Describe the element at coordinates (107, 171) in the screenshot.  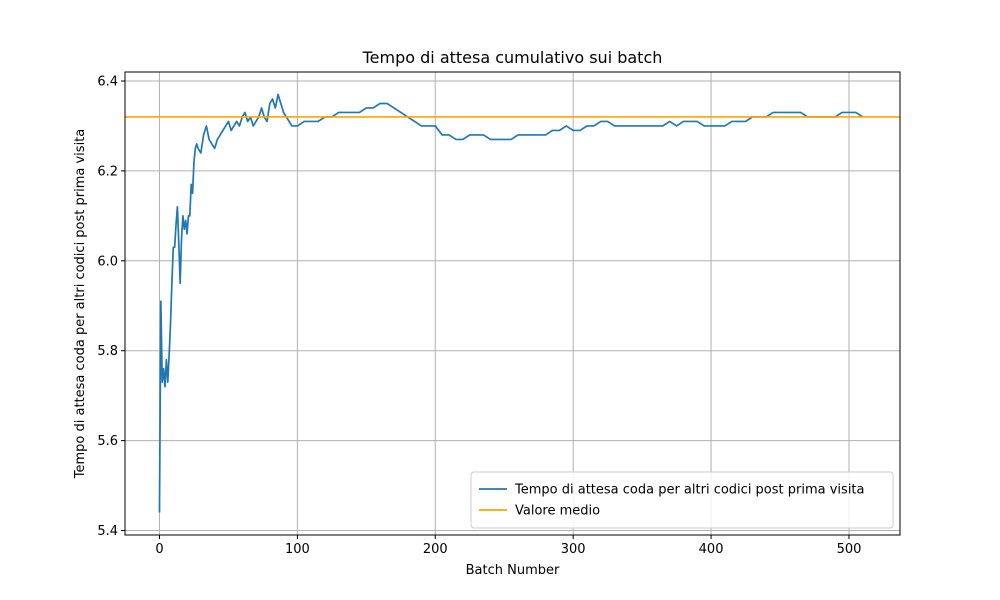
I see `y-tick-label: 6.2` at that location.